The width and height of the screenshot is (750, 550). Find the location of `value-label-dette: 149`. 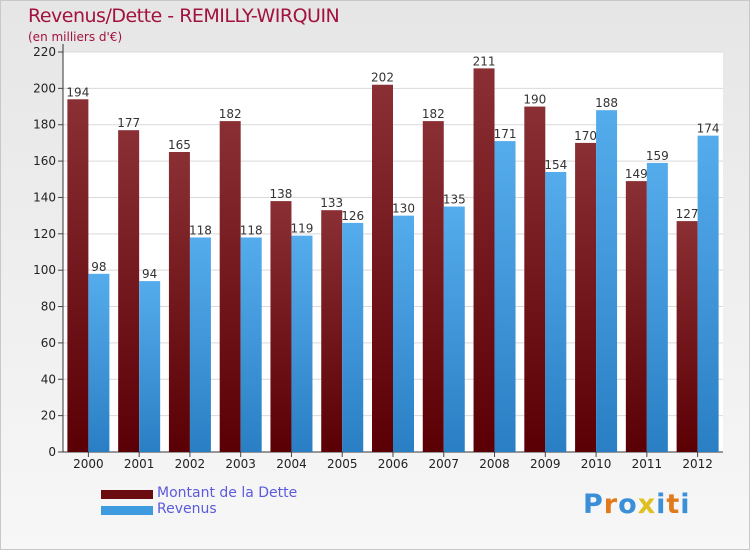

value-label-dette: 149 is located at coordinates (636, 174).